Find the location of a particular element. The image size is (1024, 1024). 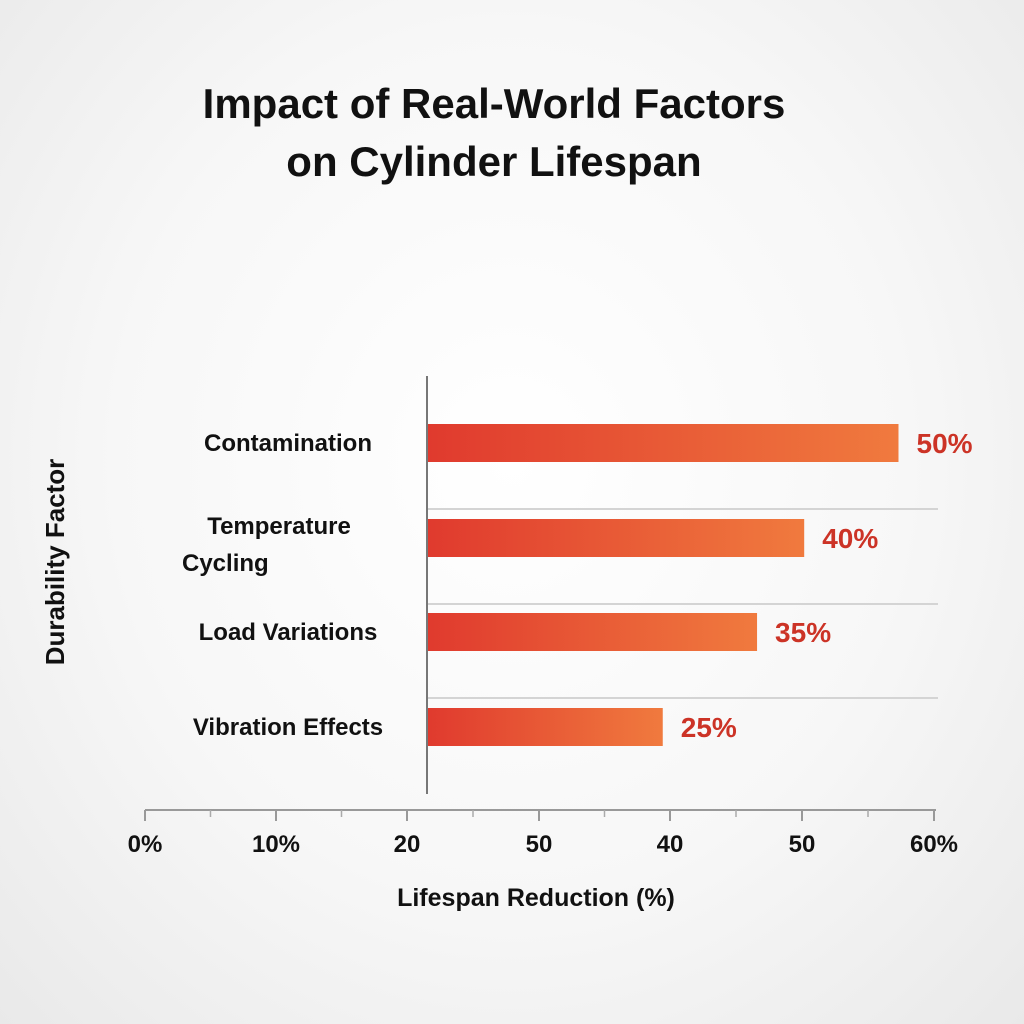

x-tick-label: 20 is located at coordinates (407, 844).